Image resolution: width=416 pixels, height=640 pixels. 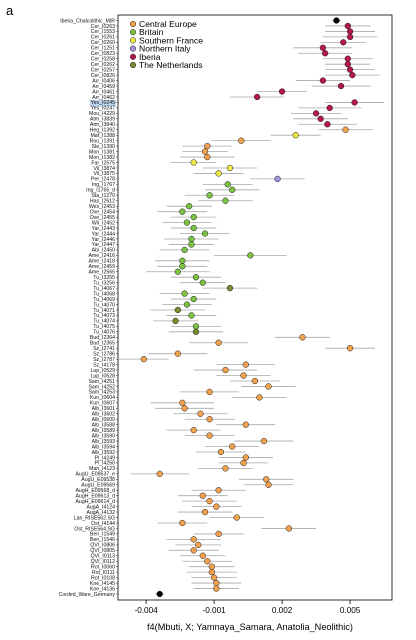 I want to click on row-label: Heg_I1392, so click(x=102, y=131).